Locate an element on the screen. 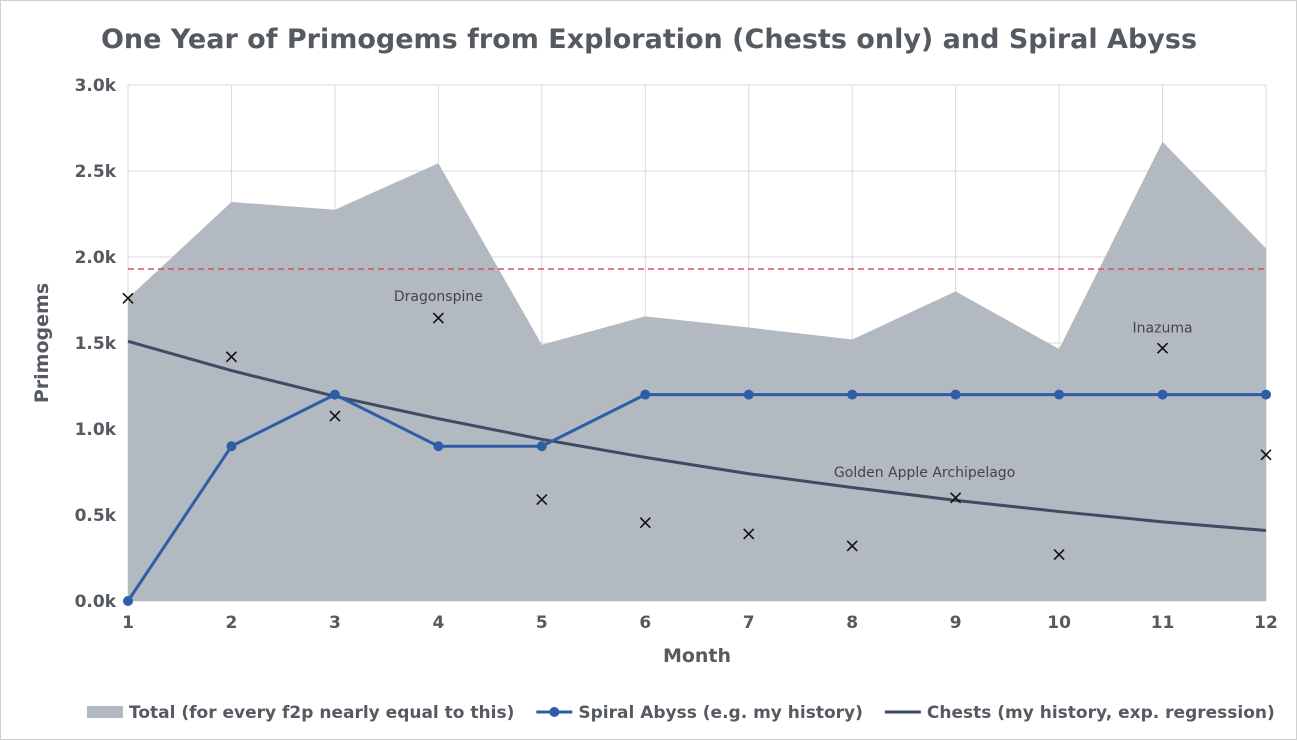 The height and width of the screenshot is (741, 1297). y-tick-label: 0.0k is located at coordinates (96, 602).